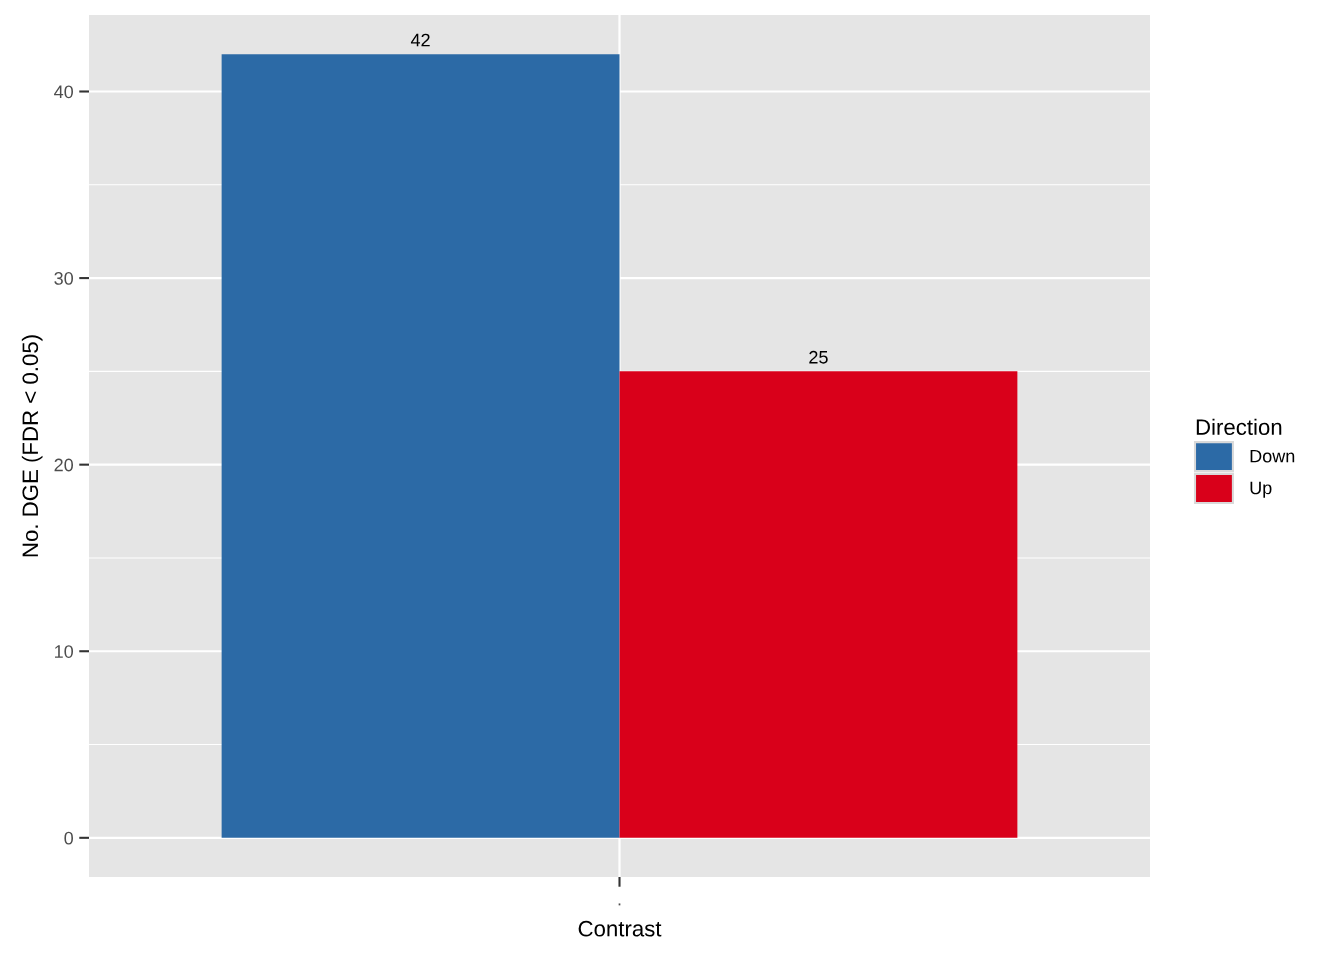  What do you see at coordinates (818, 357) in the screenshot?
I see `data-label: 25` at bounding box center [818, 357].